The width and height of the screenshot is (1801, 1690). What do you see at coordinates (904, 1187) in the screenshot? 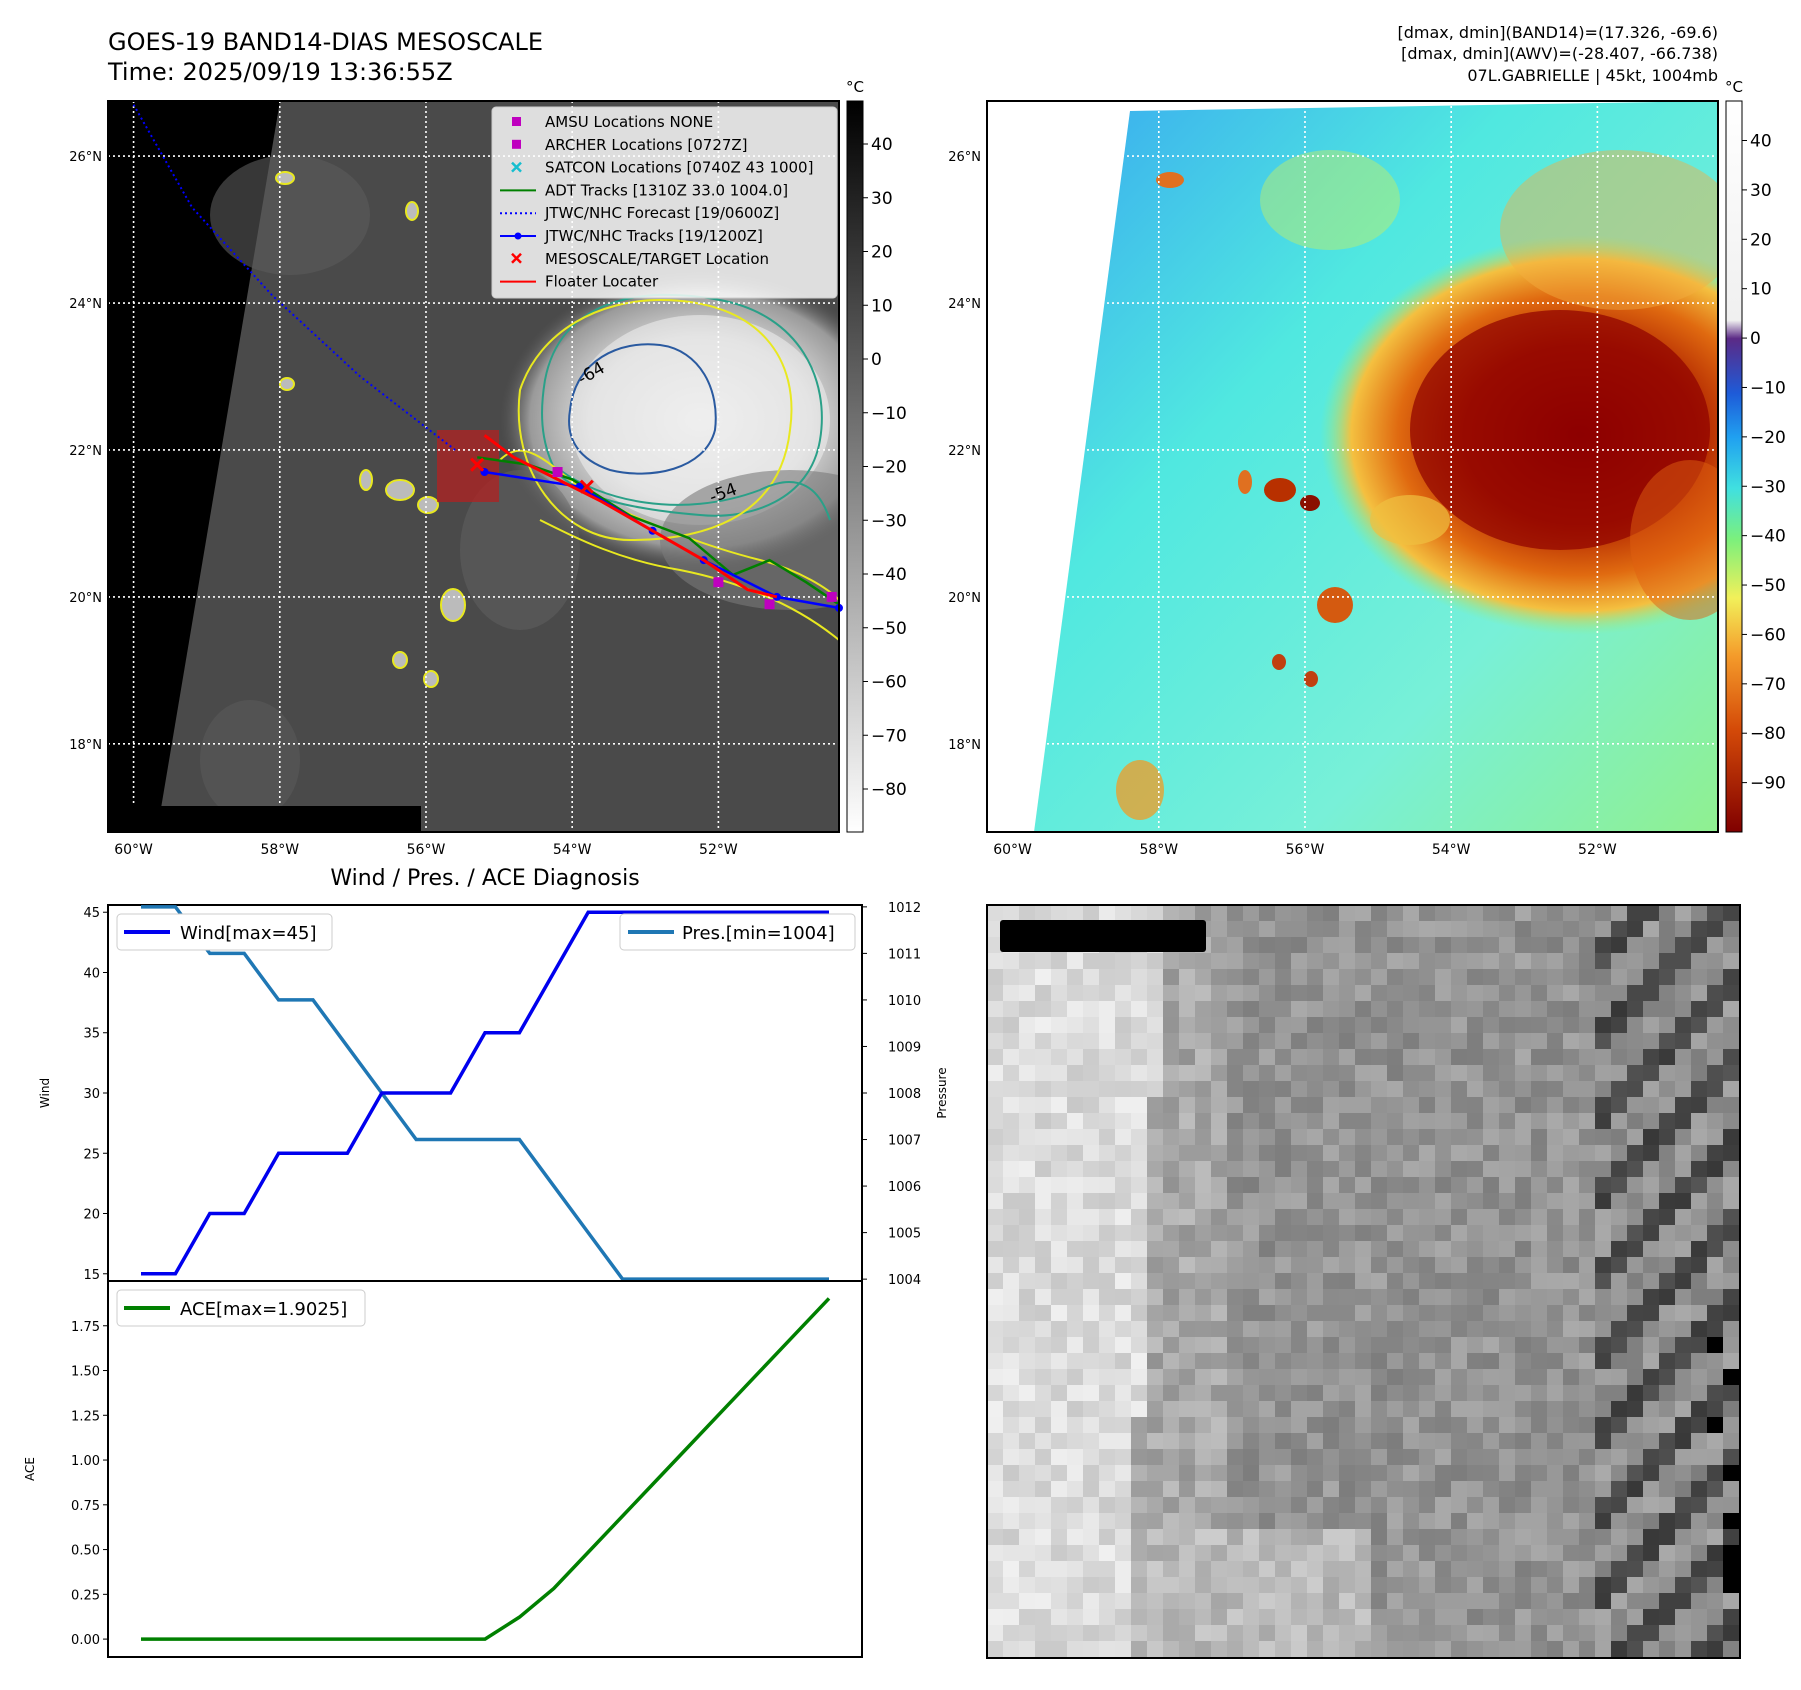
I see `pressure-tick-label: 1006` at bounding box center [904, 1187].